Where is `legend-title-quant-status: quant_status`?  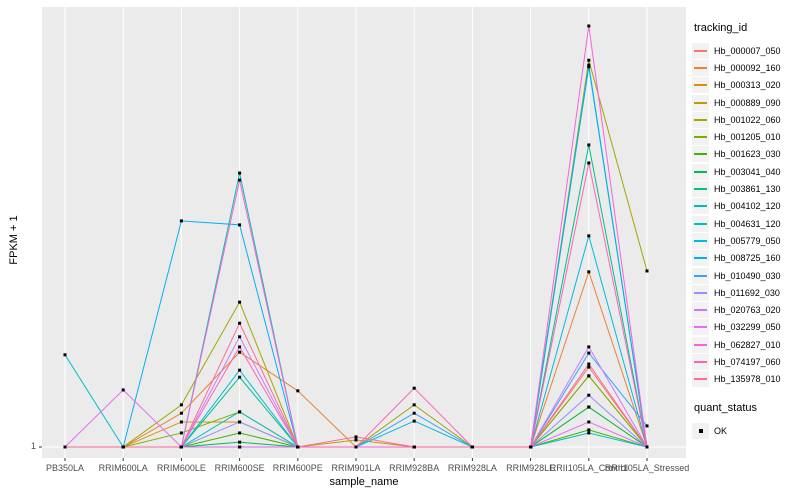 legend-title-quant-status: quant_status is located at coordinates (725, 407).